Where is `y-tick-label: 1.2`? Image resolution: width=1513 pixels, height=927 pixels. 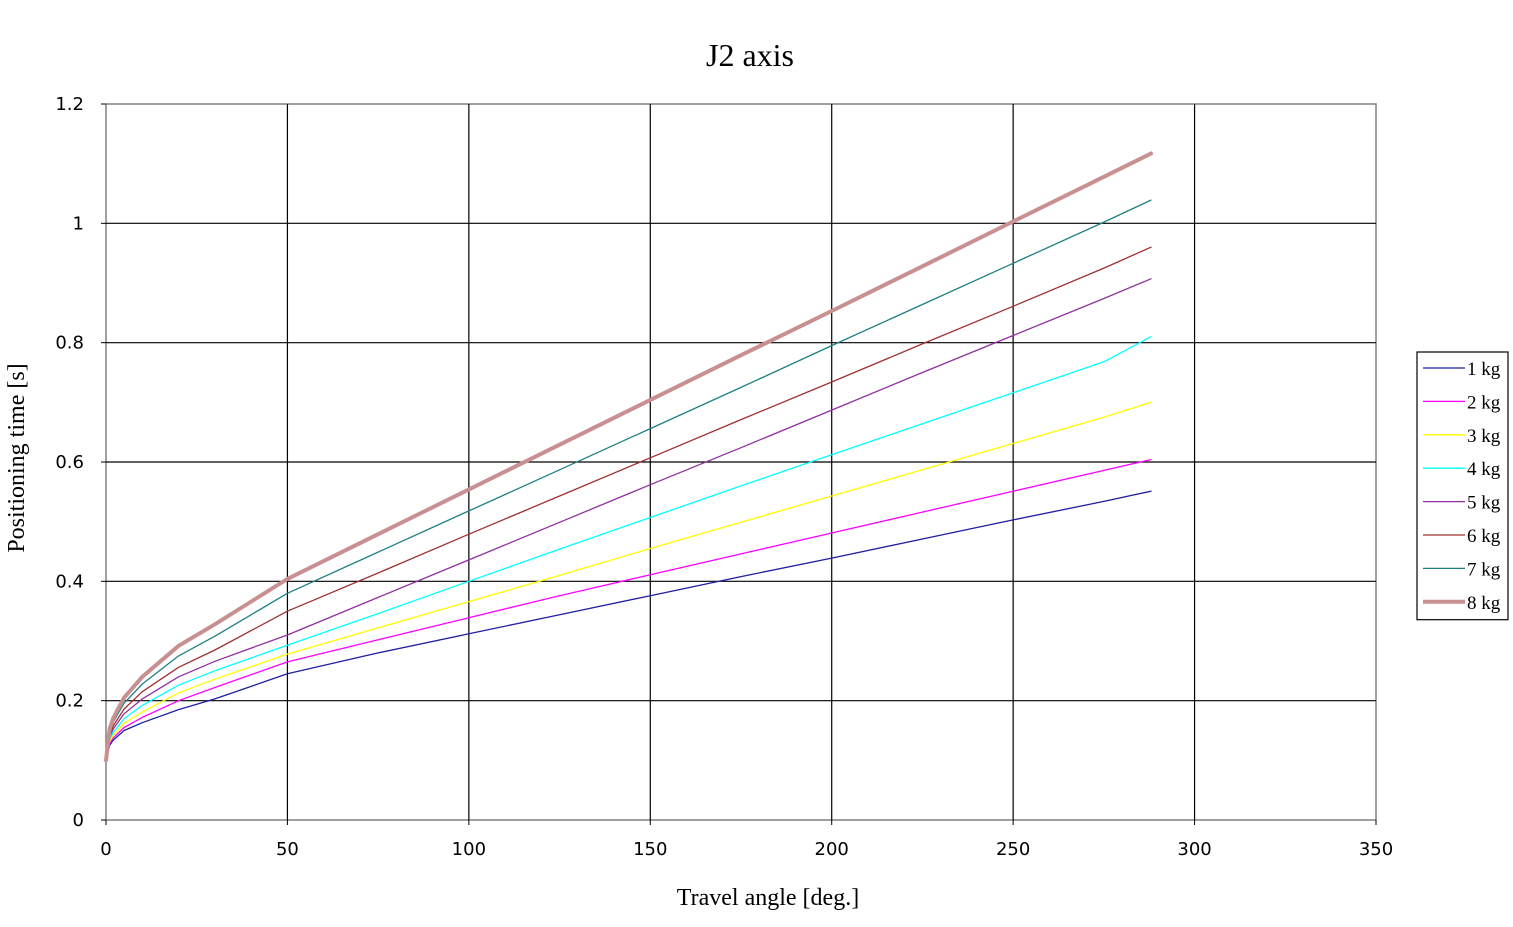
y-tick-label: 1.2 is located at coordinates (69, 104).